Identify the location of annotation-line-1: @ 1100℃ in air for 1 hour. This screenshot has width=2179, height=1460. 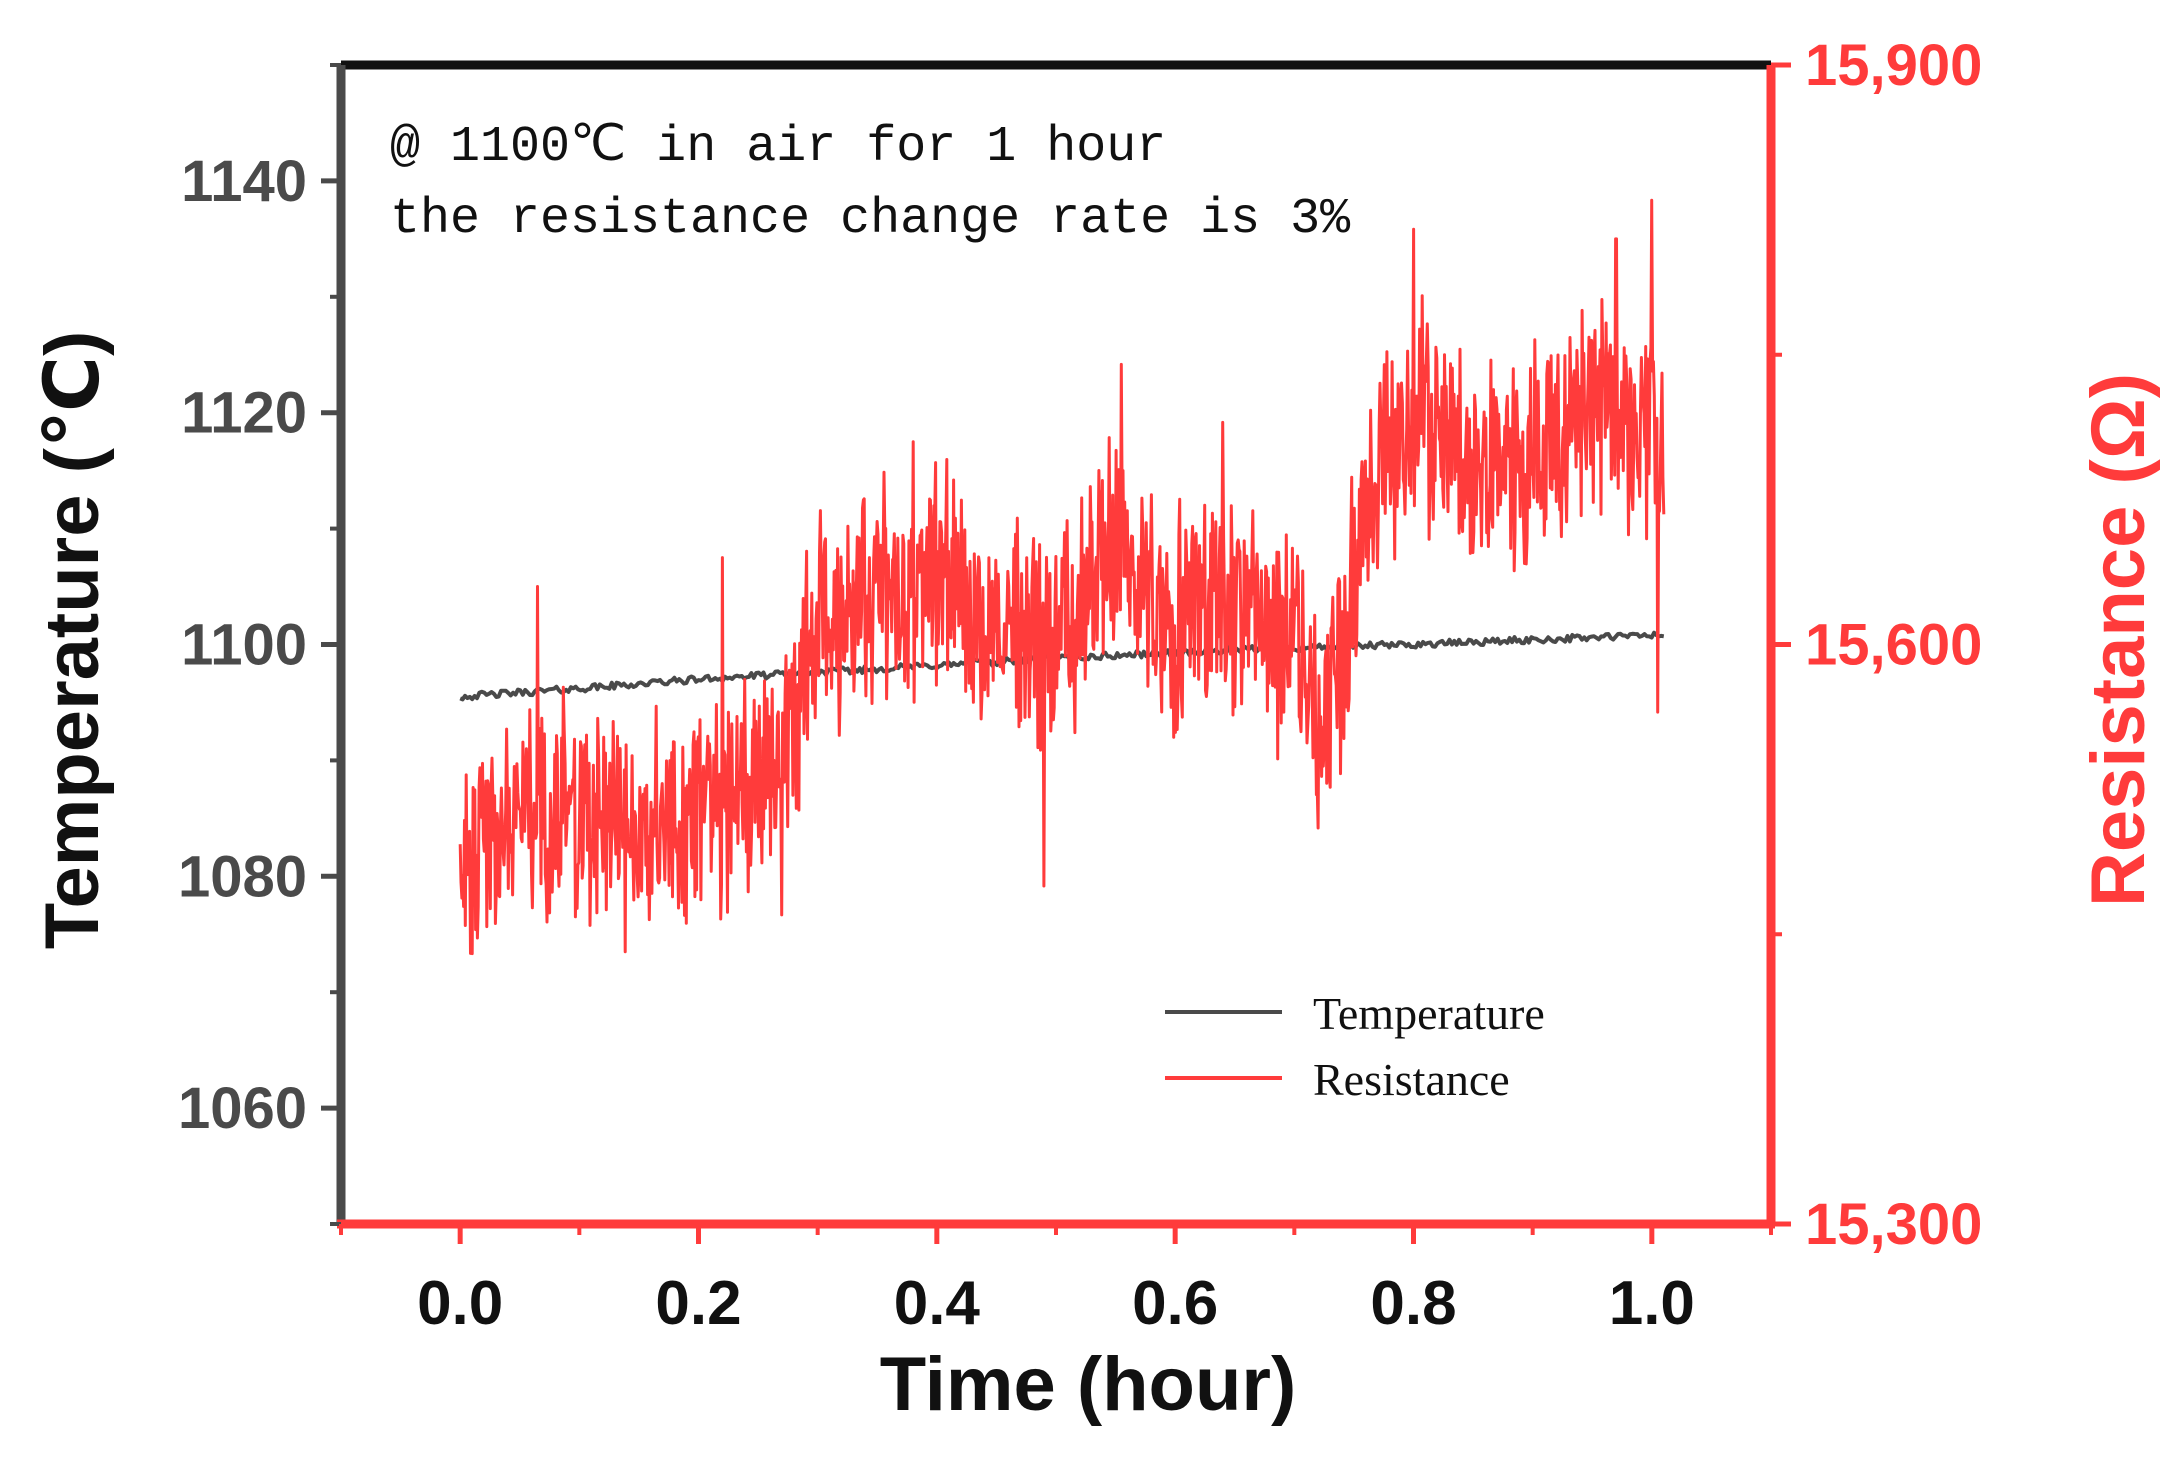
(778, 147).